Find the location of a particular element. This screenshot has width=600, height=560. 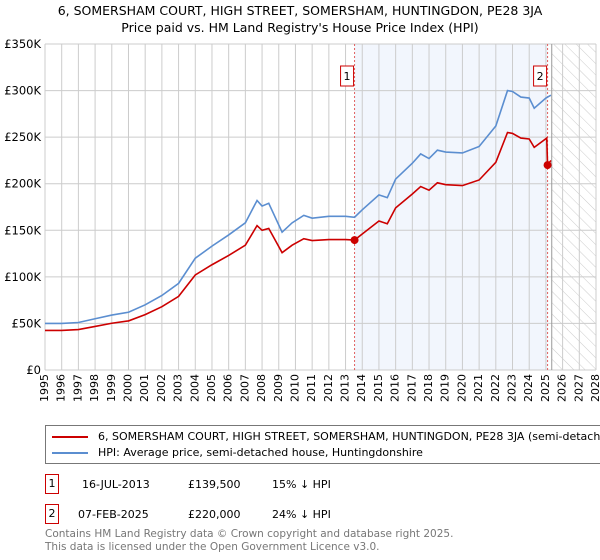

x-tick-label: 2026 is located at coordinates (562, 388).